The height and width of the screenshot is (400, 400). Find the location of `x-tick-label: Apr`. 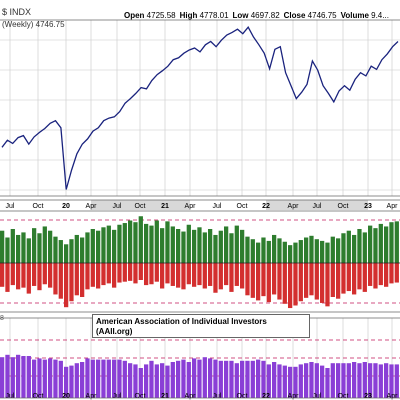

x-tick-label: Apr is located at coordinates (191, 206).